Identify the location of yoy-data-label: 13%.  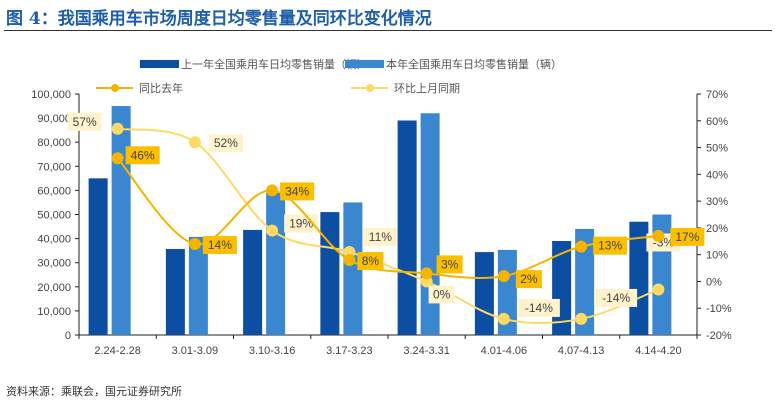
(610, 246).